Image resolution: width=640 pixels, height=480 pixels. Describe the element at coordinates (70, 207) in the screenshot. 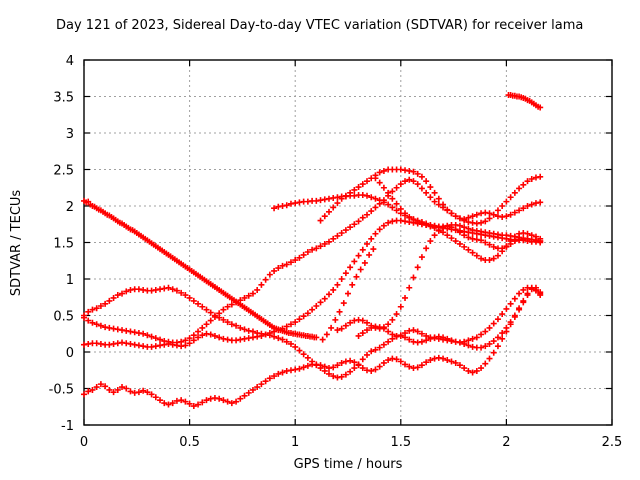

I see `y-tick-label: 2` at that location.